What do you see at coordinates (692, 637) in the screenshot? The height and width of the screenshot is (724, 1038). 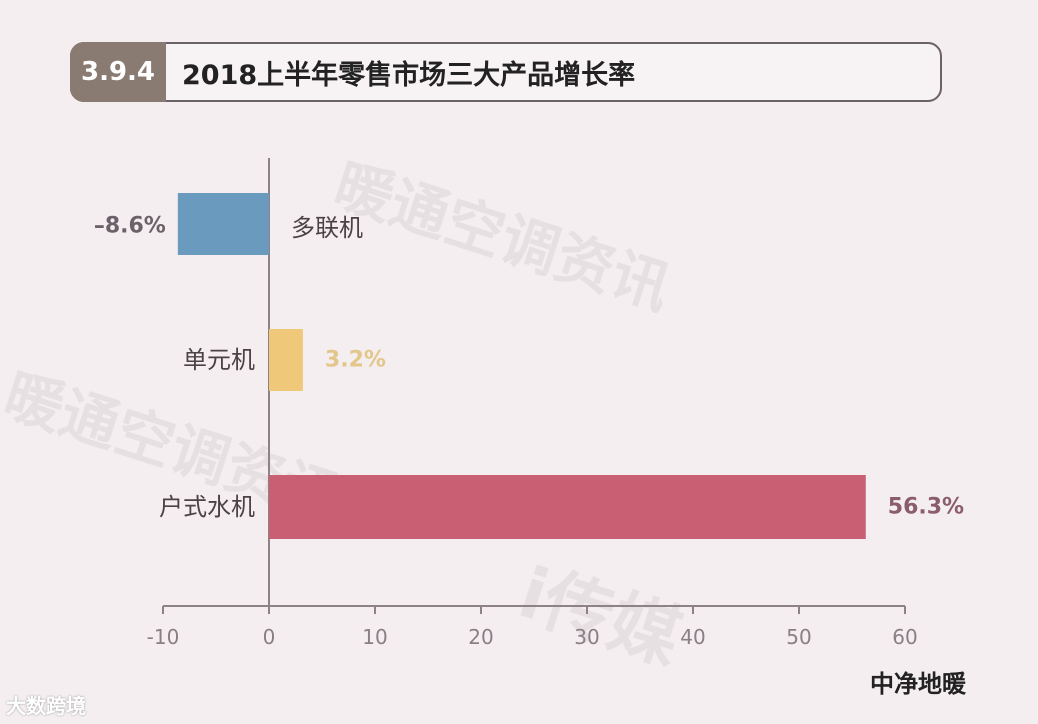 I see `x-tick-label: 40` at bounding box center [692, 637].